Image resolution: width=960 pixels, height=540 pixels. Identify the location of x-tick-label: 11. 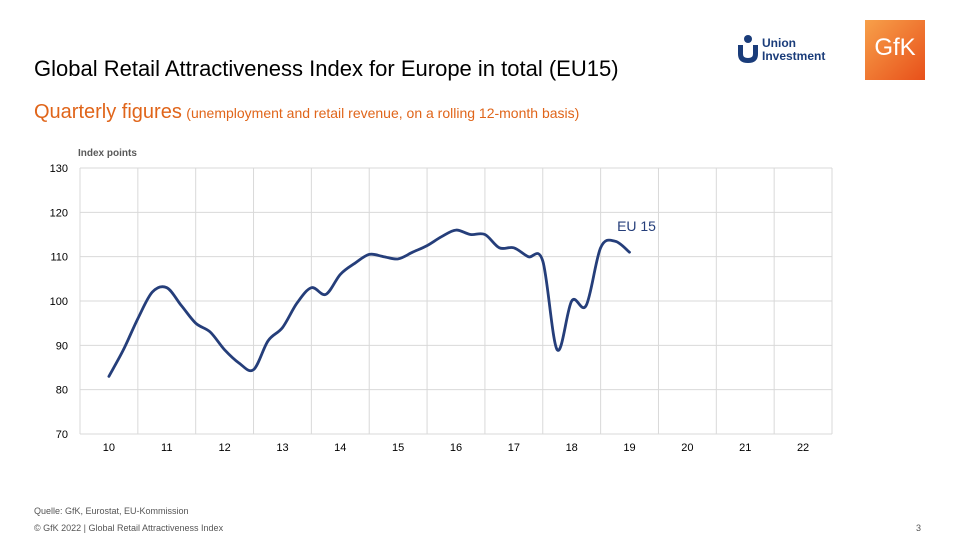
(166, 448).